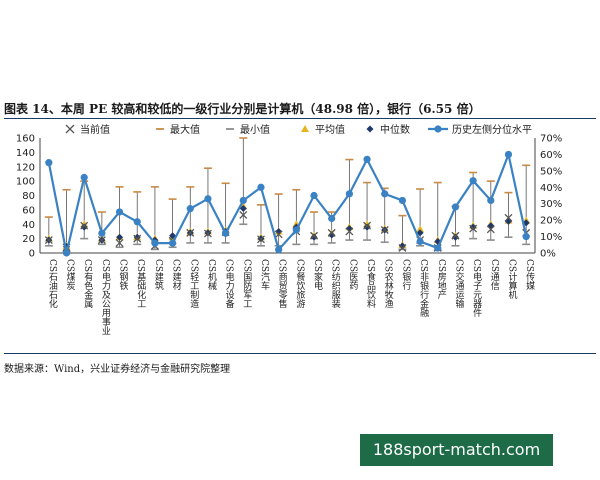  What do you see at coordinates (28, 239) in the screenshot?
I see `y-left-tick-label: 20` at bounding box center [28, 239].